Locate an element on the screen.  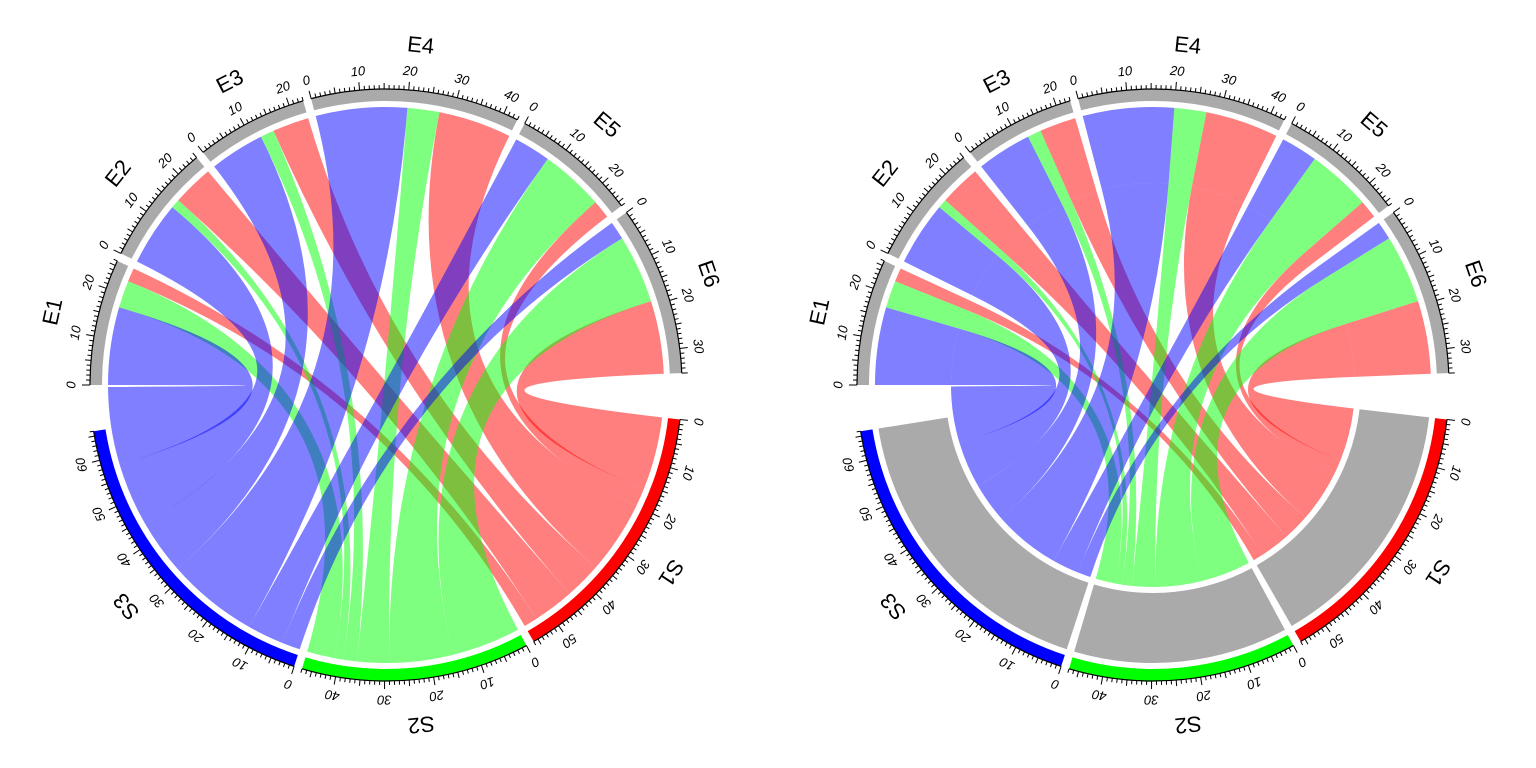
sector-axis-s2 is located at coordinates (414, 663).